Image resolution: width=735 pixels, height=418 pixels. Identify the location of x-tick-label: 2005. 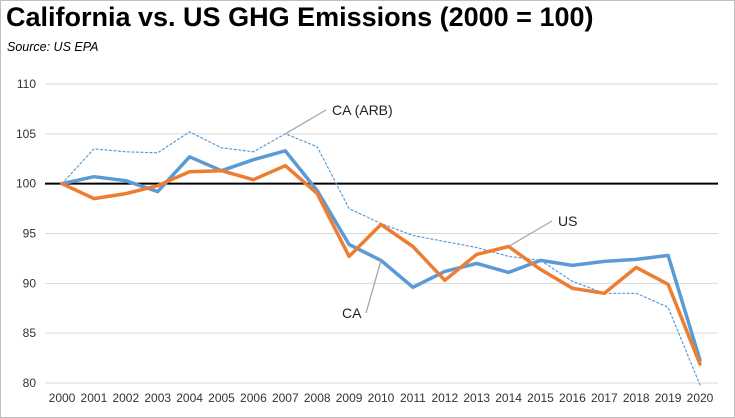
(221, 398).